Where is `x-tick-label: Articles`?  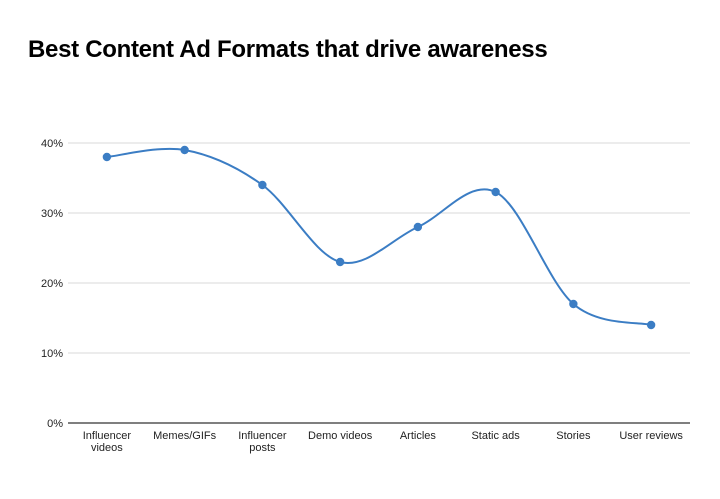
x-tick-label: Articles is located at coordinates (418, 436).